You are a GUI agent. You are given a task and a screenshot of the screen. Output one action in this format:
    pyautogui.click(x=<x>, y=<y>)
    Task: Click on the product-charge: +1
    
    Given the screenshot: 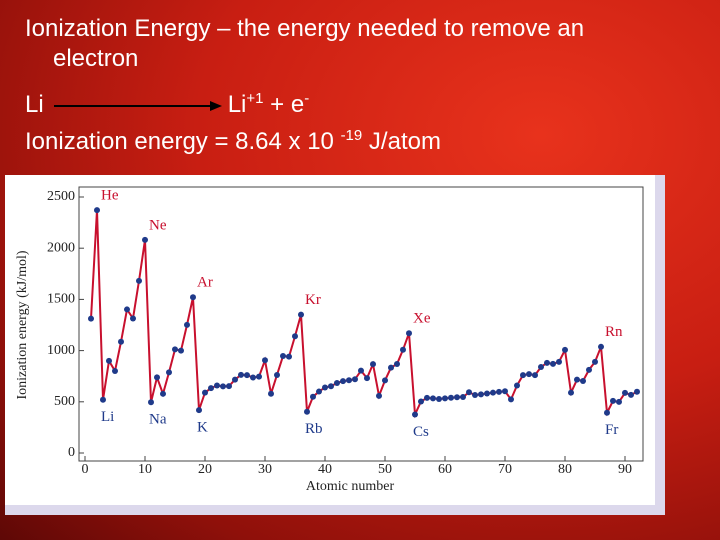 What is the action you would take?
    pyautogui.click(x=255, y=98)
    